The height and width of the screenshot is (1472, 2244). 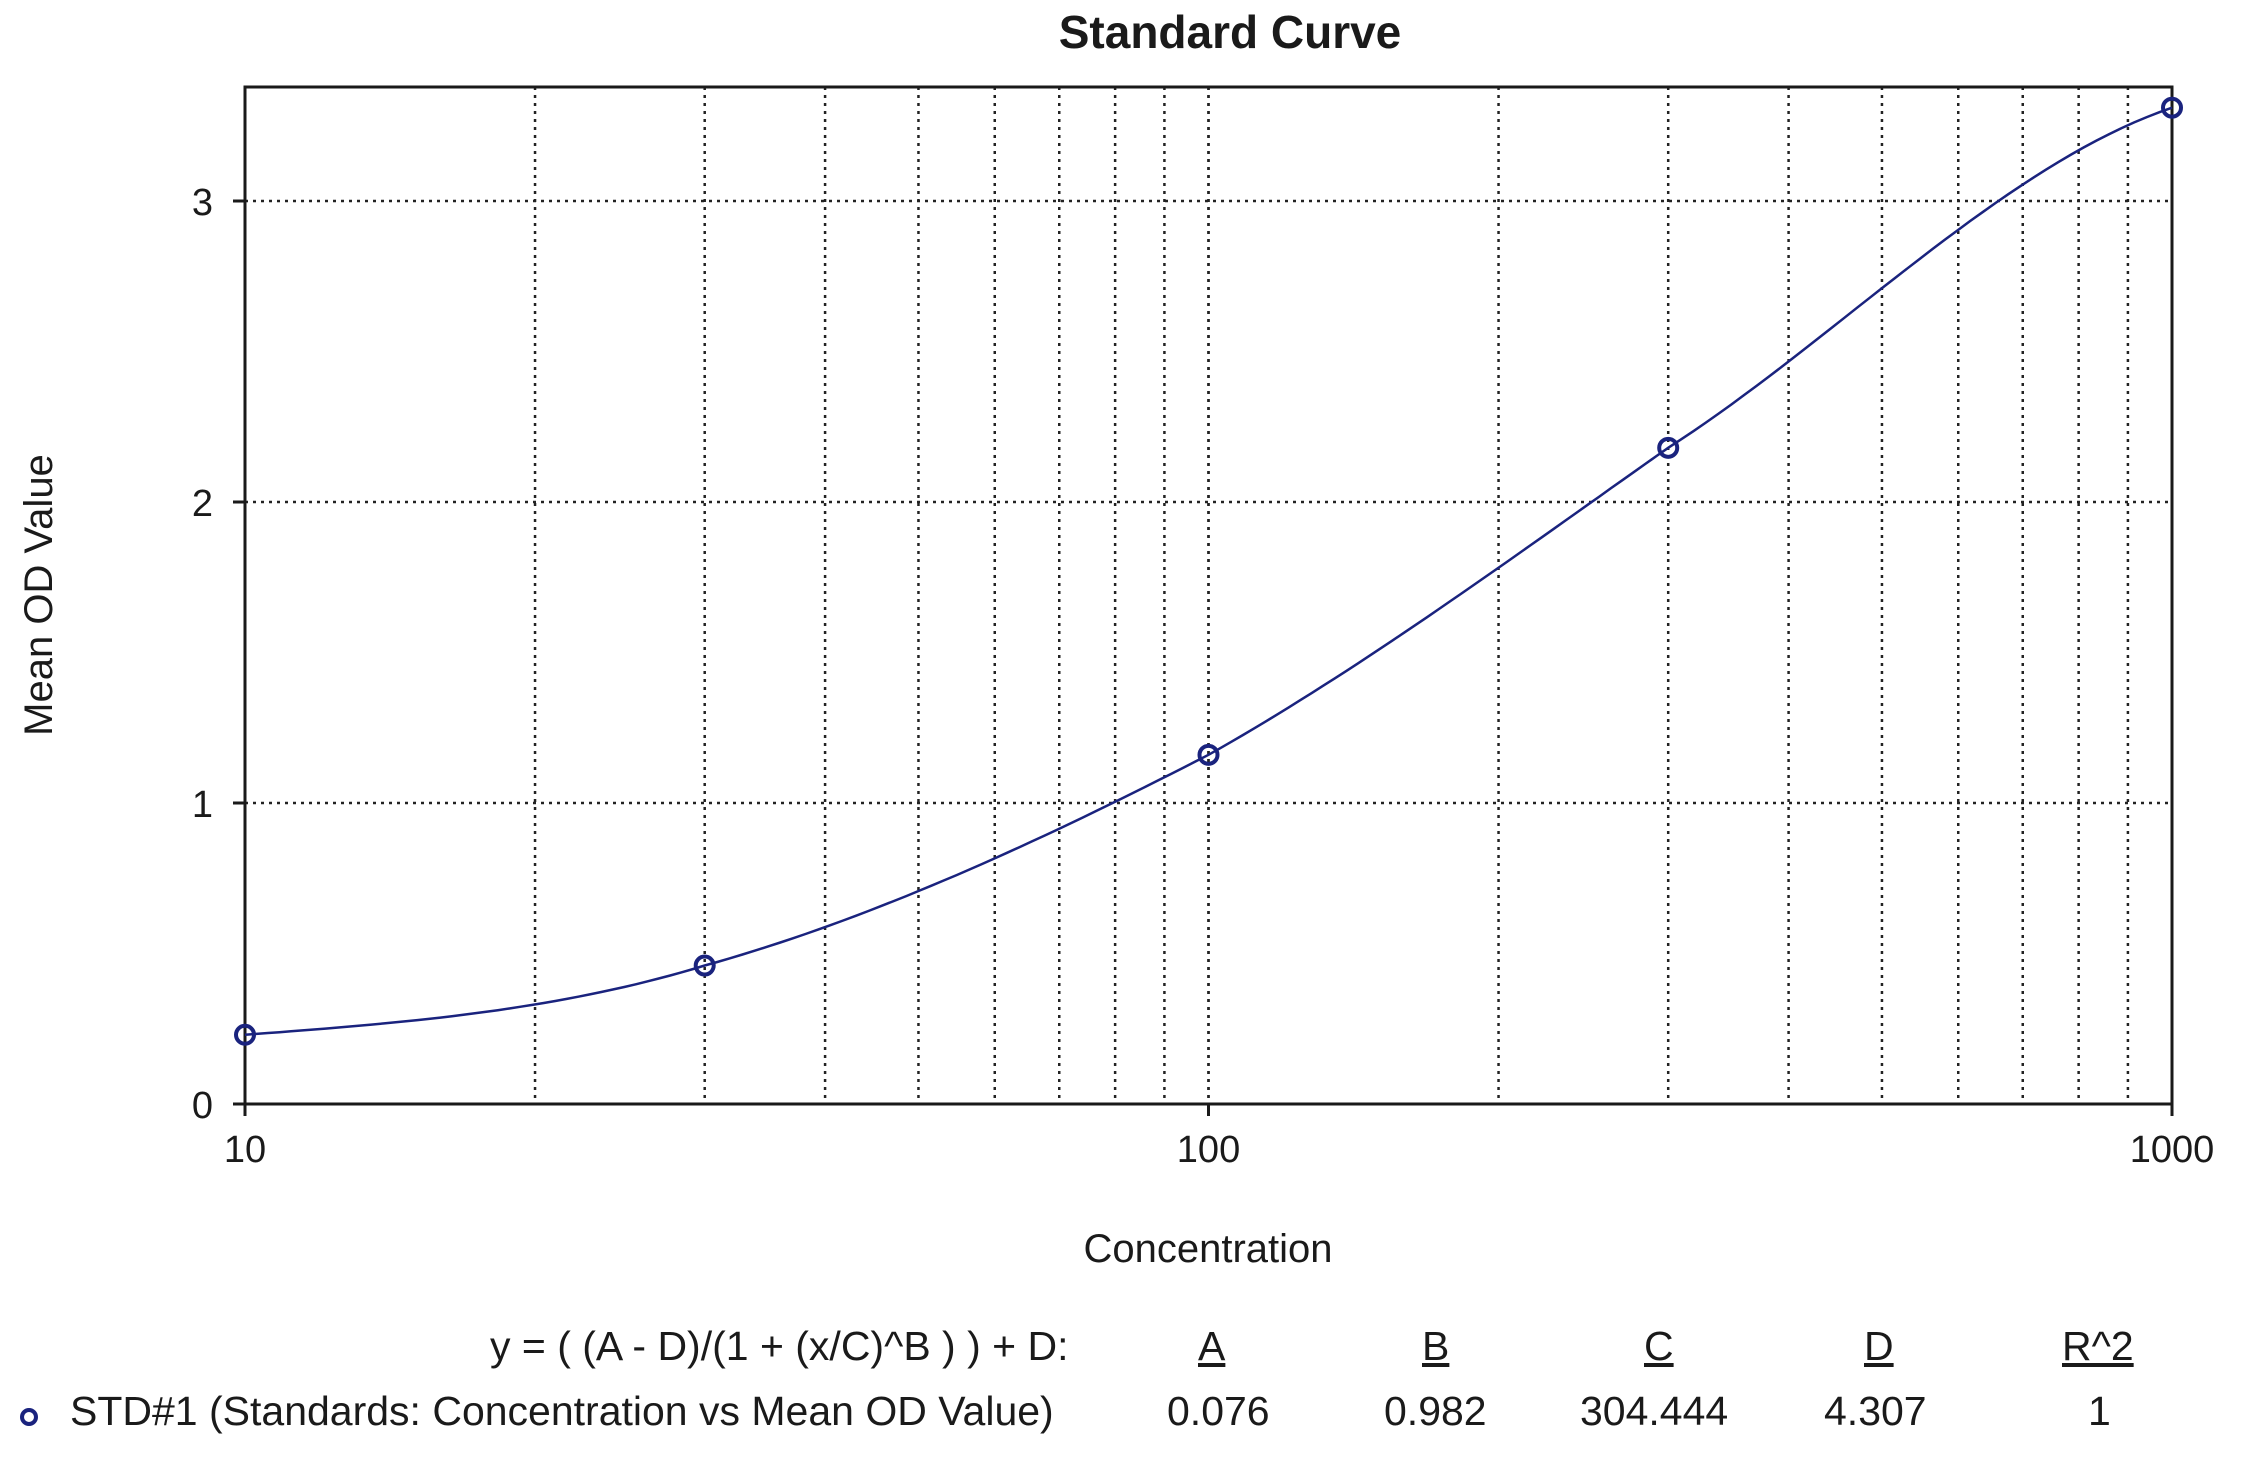 What do you see at coordinates (29, 1417) in the screenshot?
I see `legend-marker-circle-icon` at bounding box center [29, 1417].